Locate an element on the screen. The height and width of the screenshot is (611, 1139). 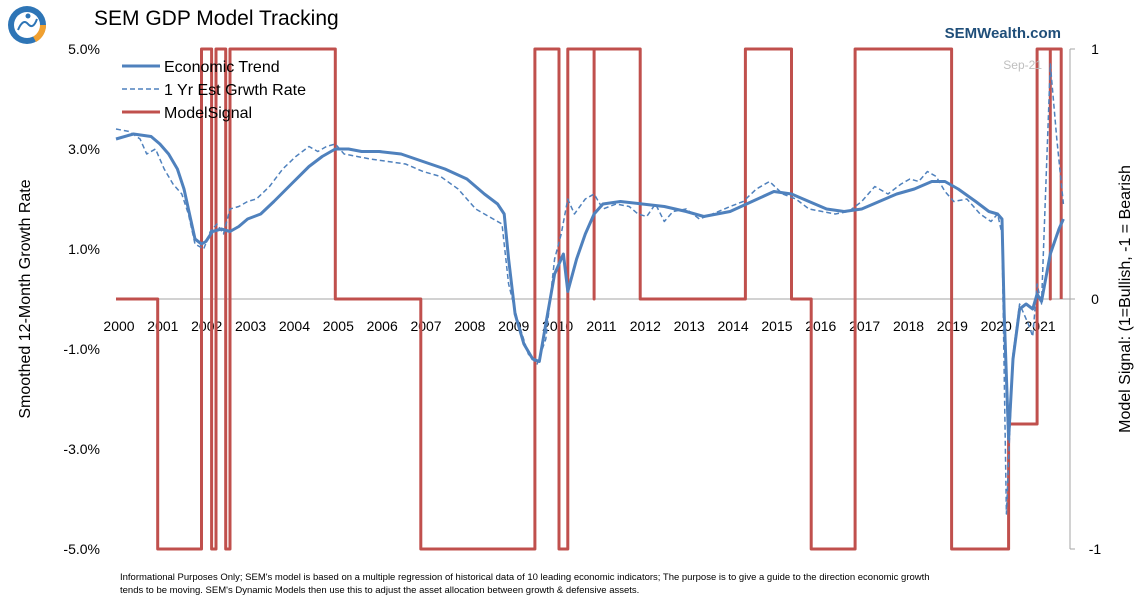
x-tick-label: 2016 is located at coordinates (820, 326).